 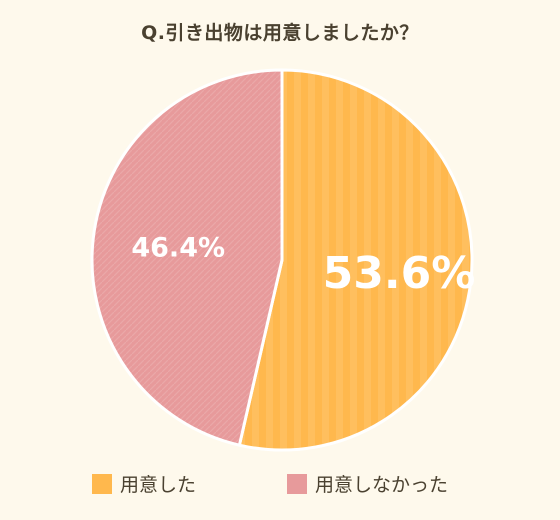 What do you see at coordinates (102, 483) in the screenshot?
I see `legend-swatch-prepared` at bounding box center [102, 483].